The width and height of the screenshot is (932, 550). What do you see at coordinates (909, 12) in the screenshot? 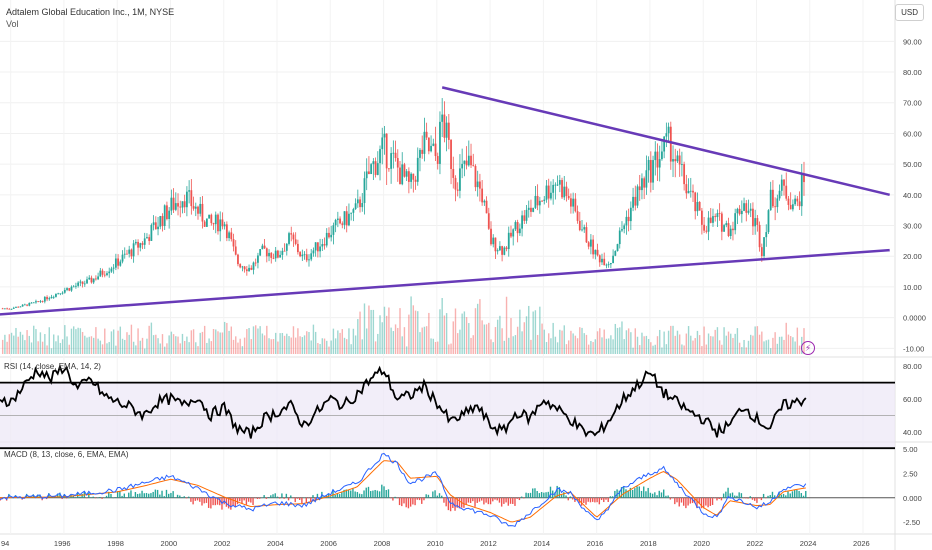
I see `currency-button: USD` at bounding box center [909, 12].